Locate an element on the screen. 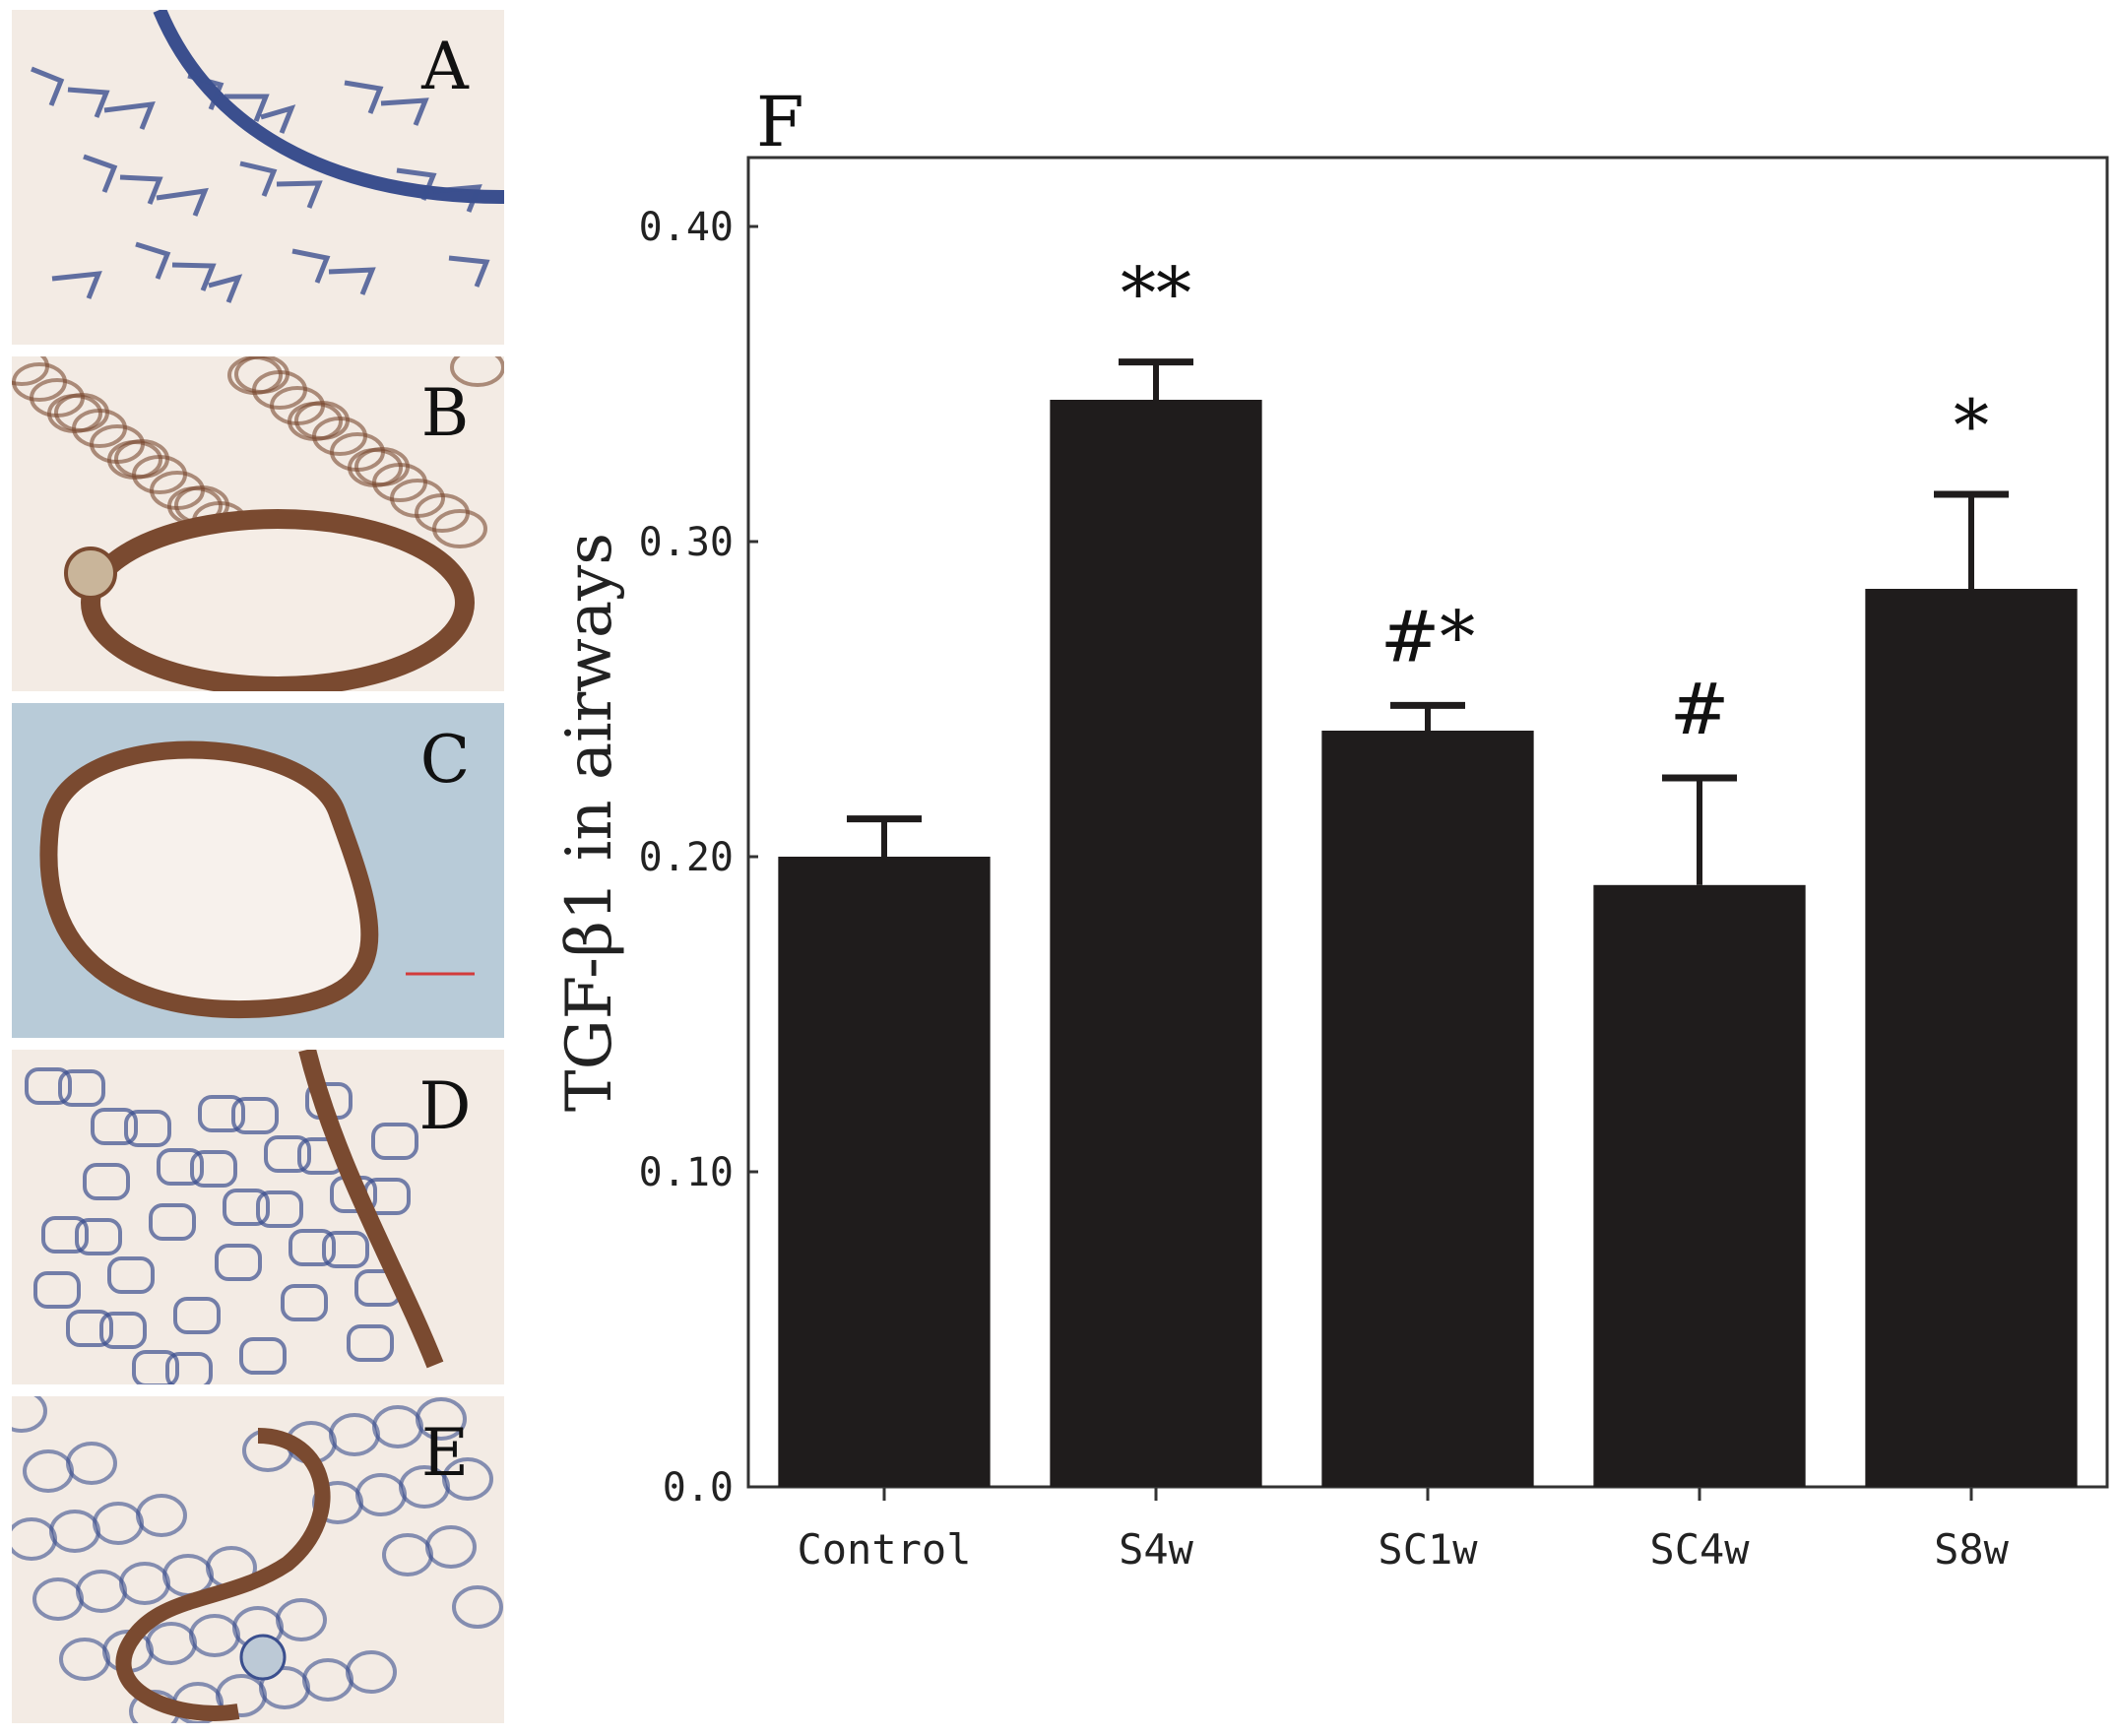  x-tick-label-sc1w: SC1w is located at coordinates (1428, 1549).